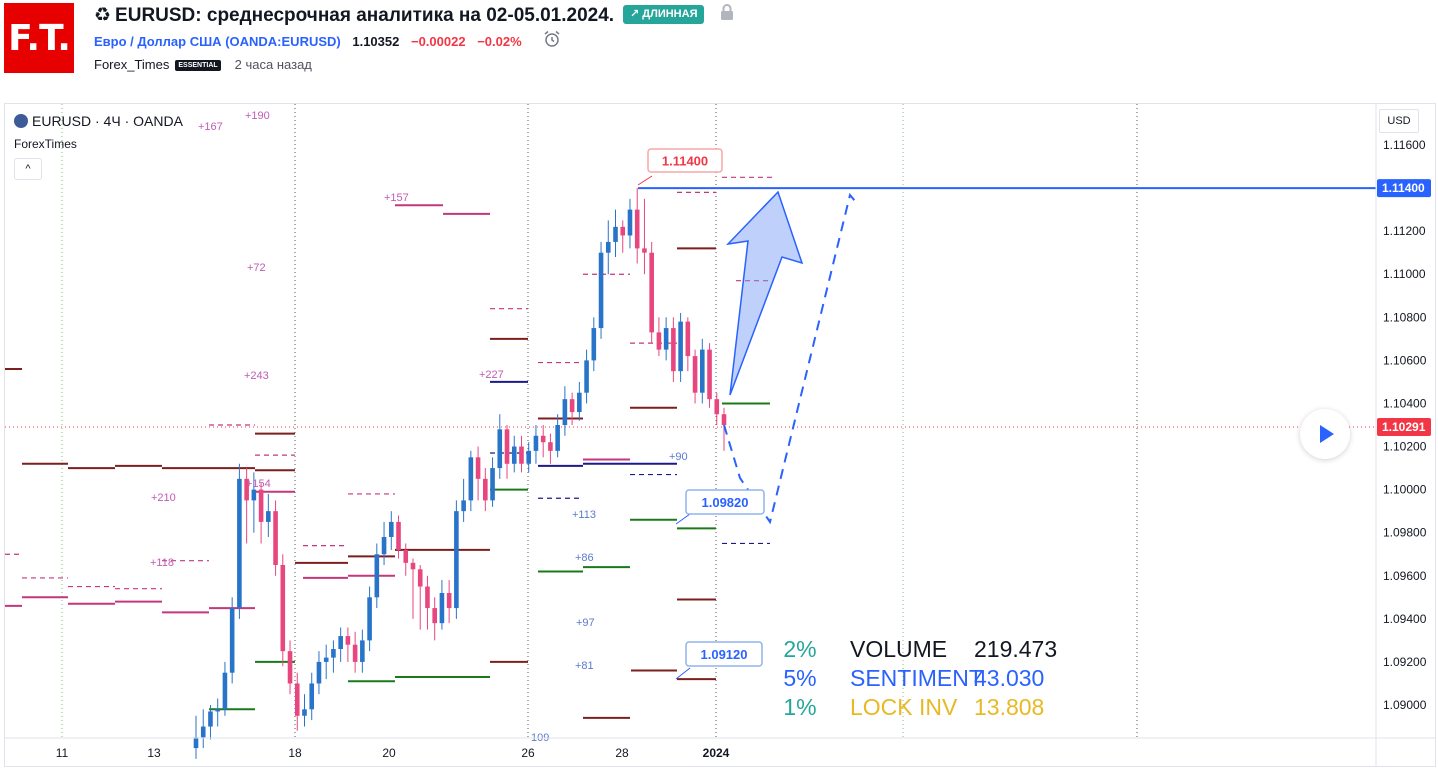 Image resolution: width=1438 pixels, height=771 pixels. Describe the element at coordinates (800, 707) in the screenshot. I see `stat-pct: 1%` at that location.